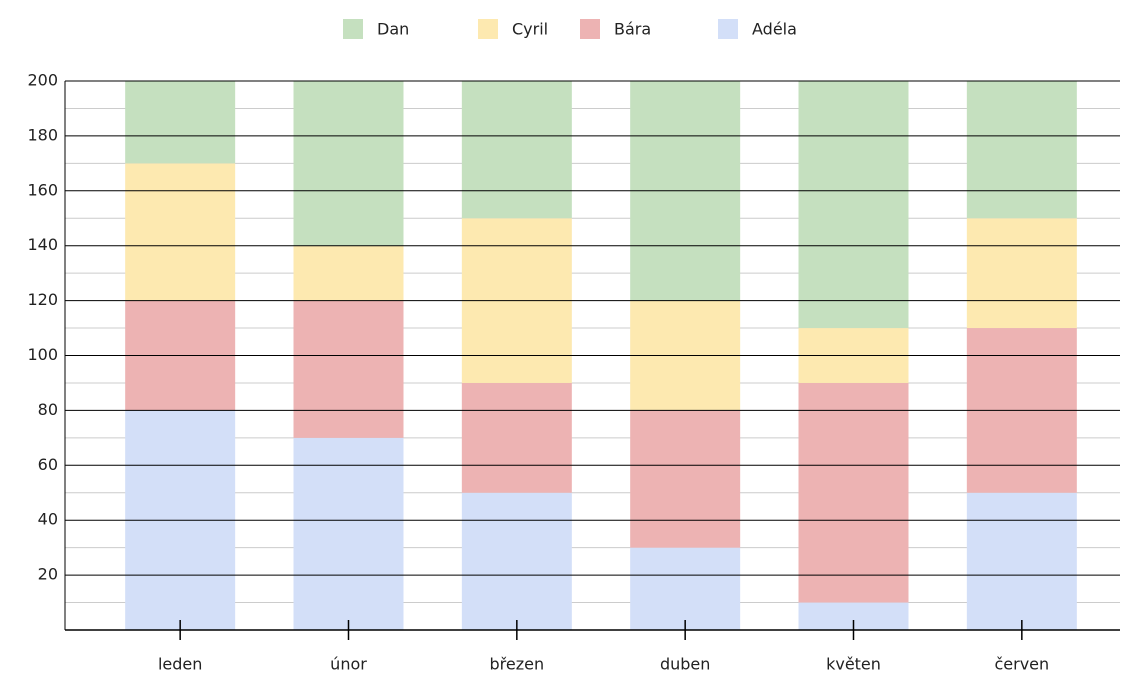  Describe the element at coordinates (685, 664) in the screenshot. I see `x-tick-label: duben` at that location.